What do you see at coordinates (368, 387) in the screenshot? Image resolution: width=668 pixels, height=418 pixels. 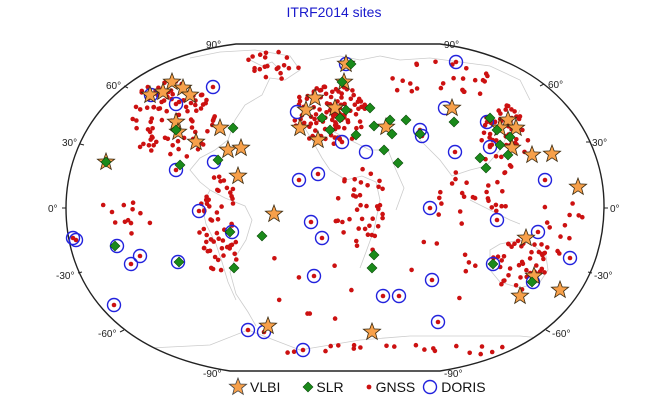 I see `dot-icon` at bounding box center [368, 387].